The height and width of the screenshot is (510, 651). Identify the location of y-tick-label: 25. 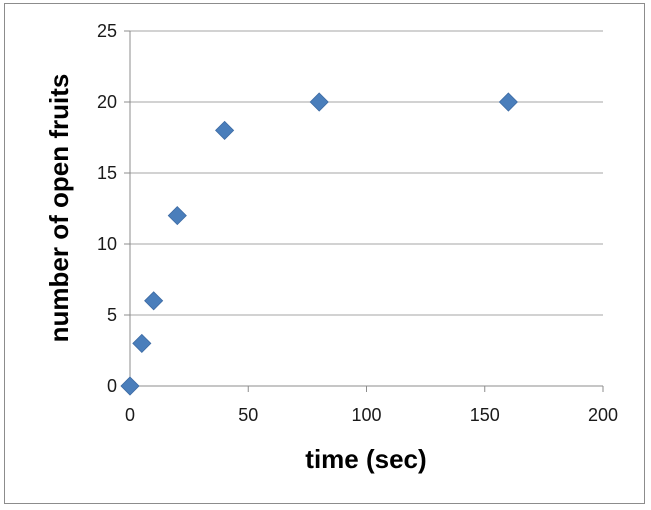
(107, 31).